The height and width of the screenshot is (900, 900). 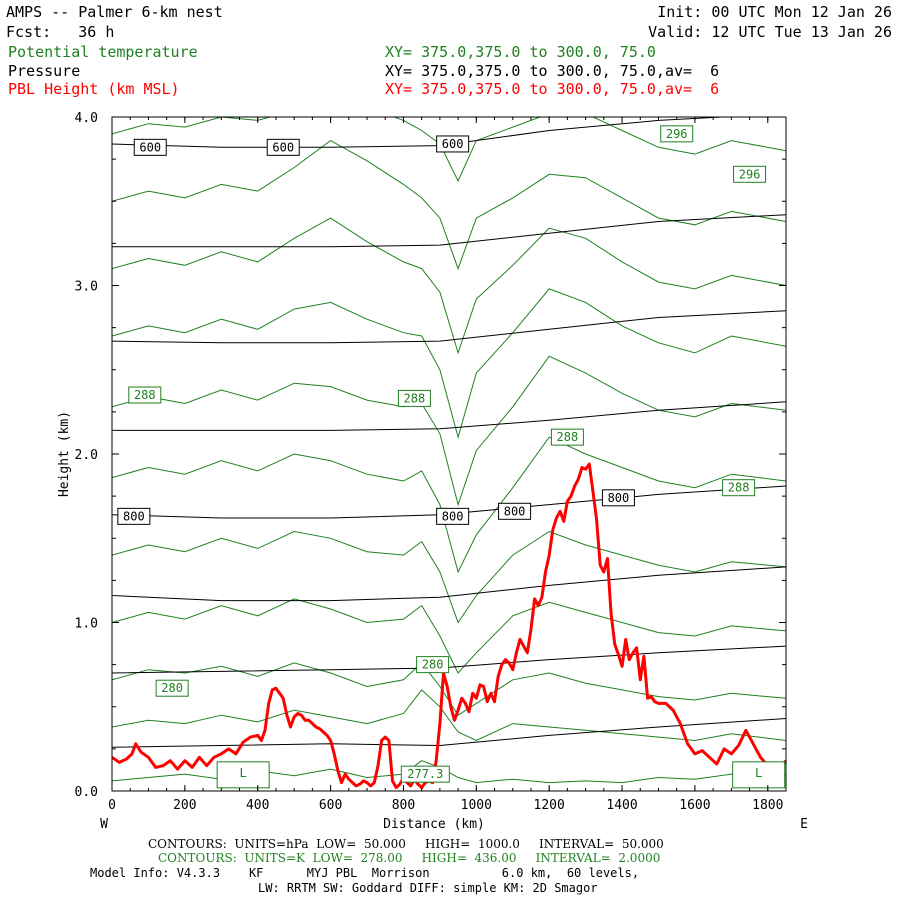 I want to click on theta-label-2-text: 288, so click(x=145, y=395).